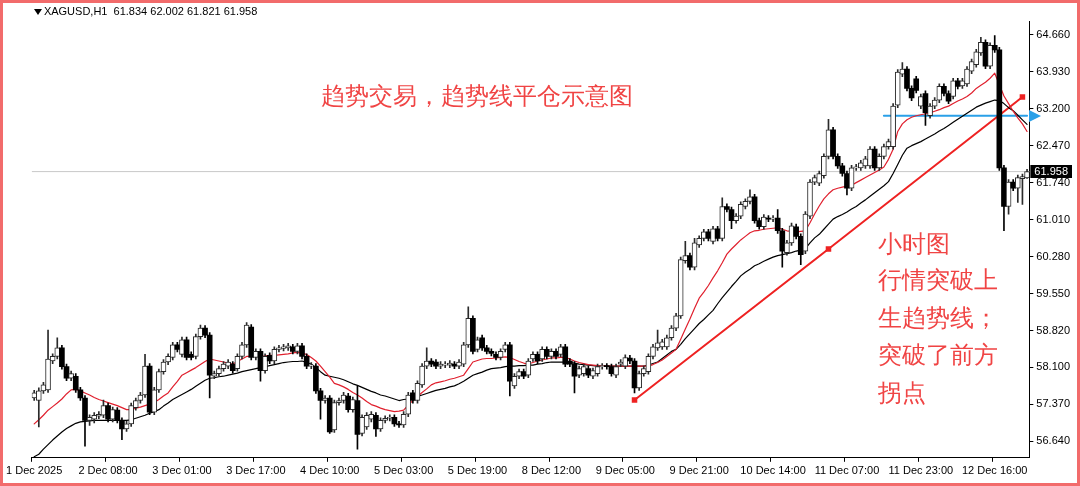  What do you see at coordinates (403, 470) in the screenshot?
I see `x-tick-label: 5 Dec 03:00` at bounding box center [403, 470].